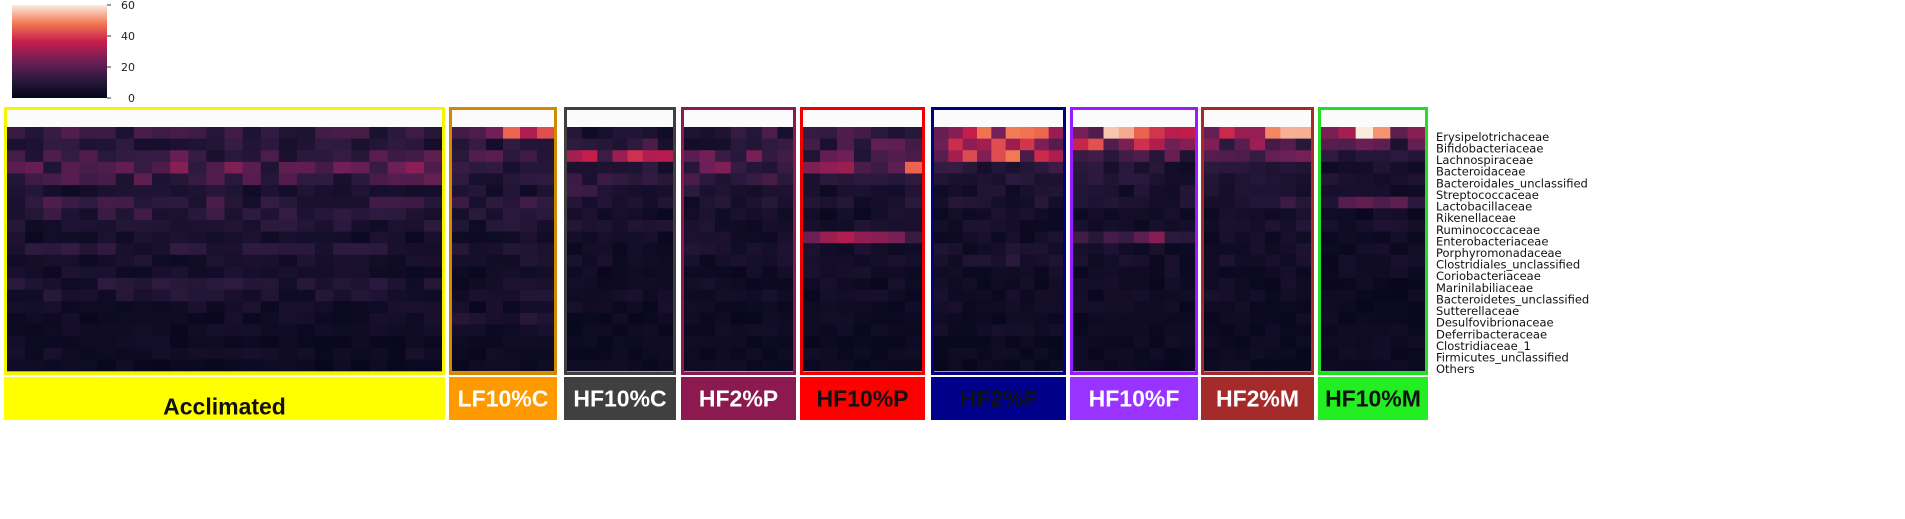 This screenshot has width=1905, height=519. I want to click on row-label: Desulfovibrionaceae, so click(1495, 323).